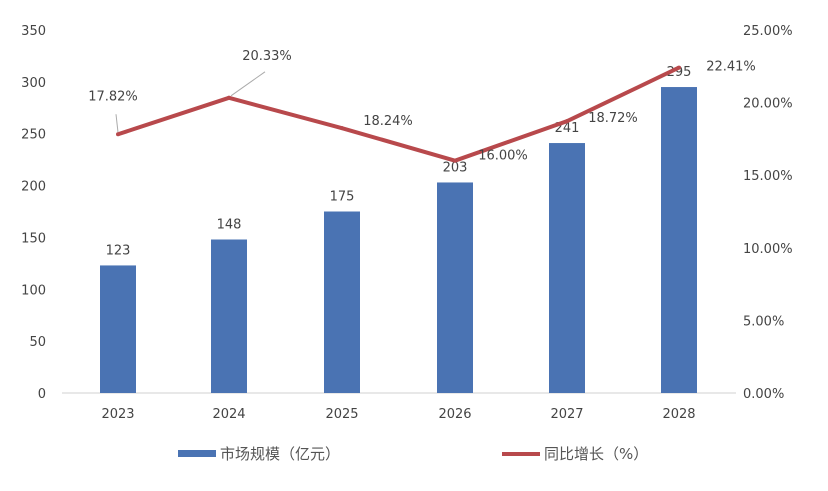 This screenshot has height=491, width=828. I want to click on growth-point-2023, so click(118, 134).